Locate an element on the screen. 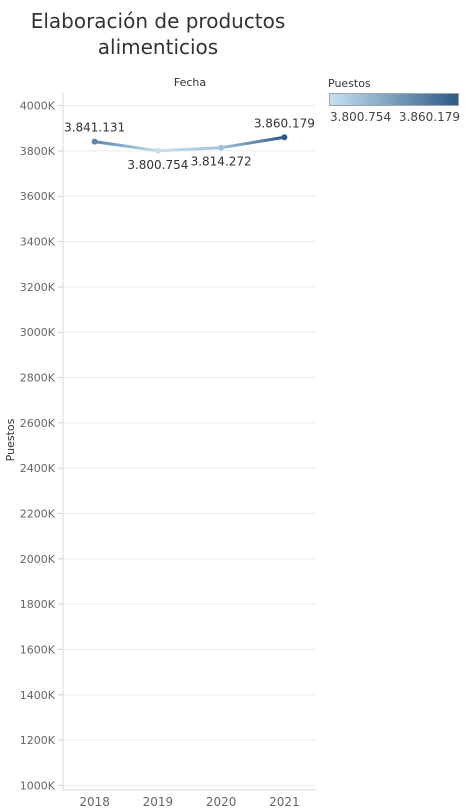 This screenshot has width=466, height=810. y-tick-label: 2600K is located at coordinates (38, 423).